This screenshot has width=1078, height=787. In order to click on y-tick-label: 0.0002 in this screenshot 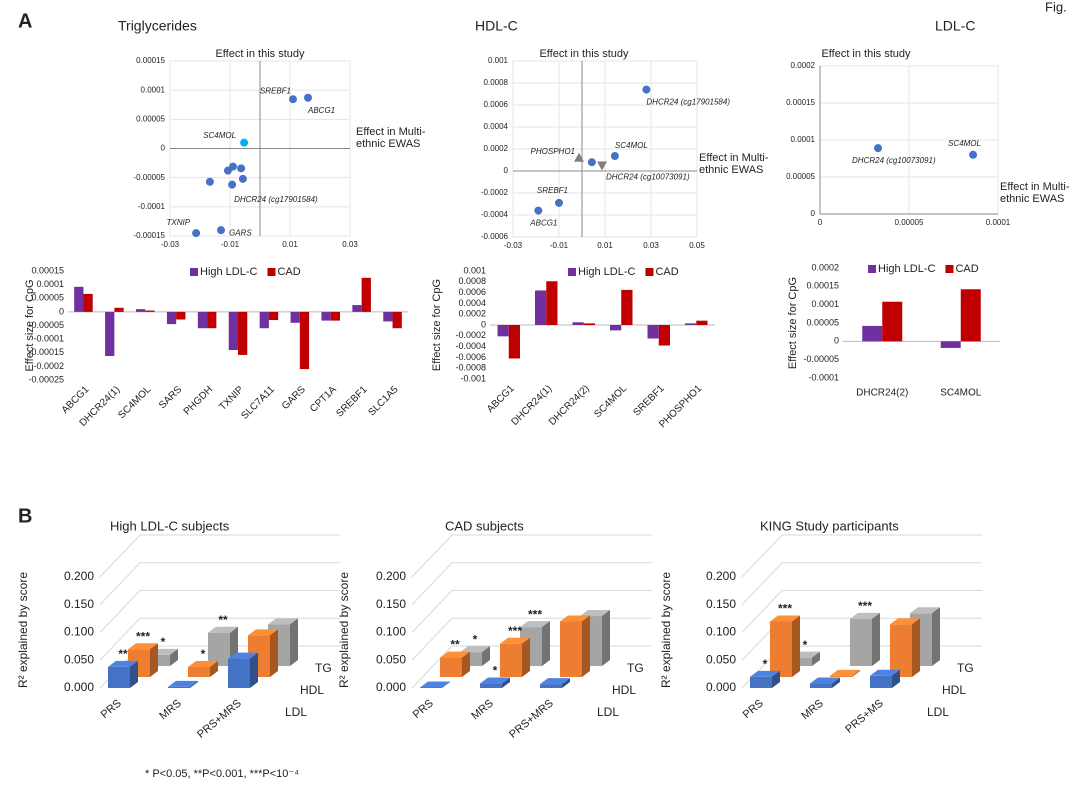, I will do `click(803, 65)`.